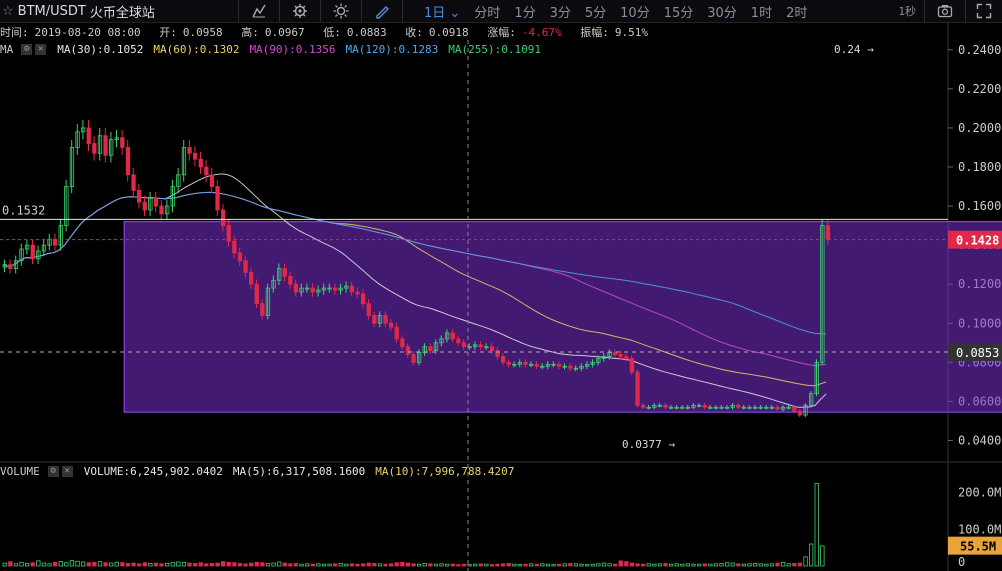  What do you see at coordinates (635, 13) in the screenshot?
I see `period-tab: 10分` at bounding box center [635, 13].